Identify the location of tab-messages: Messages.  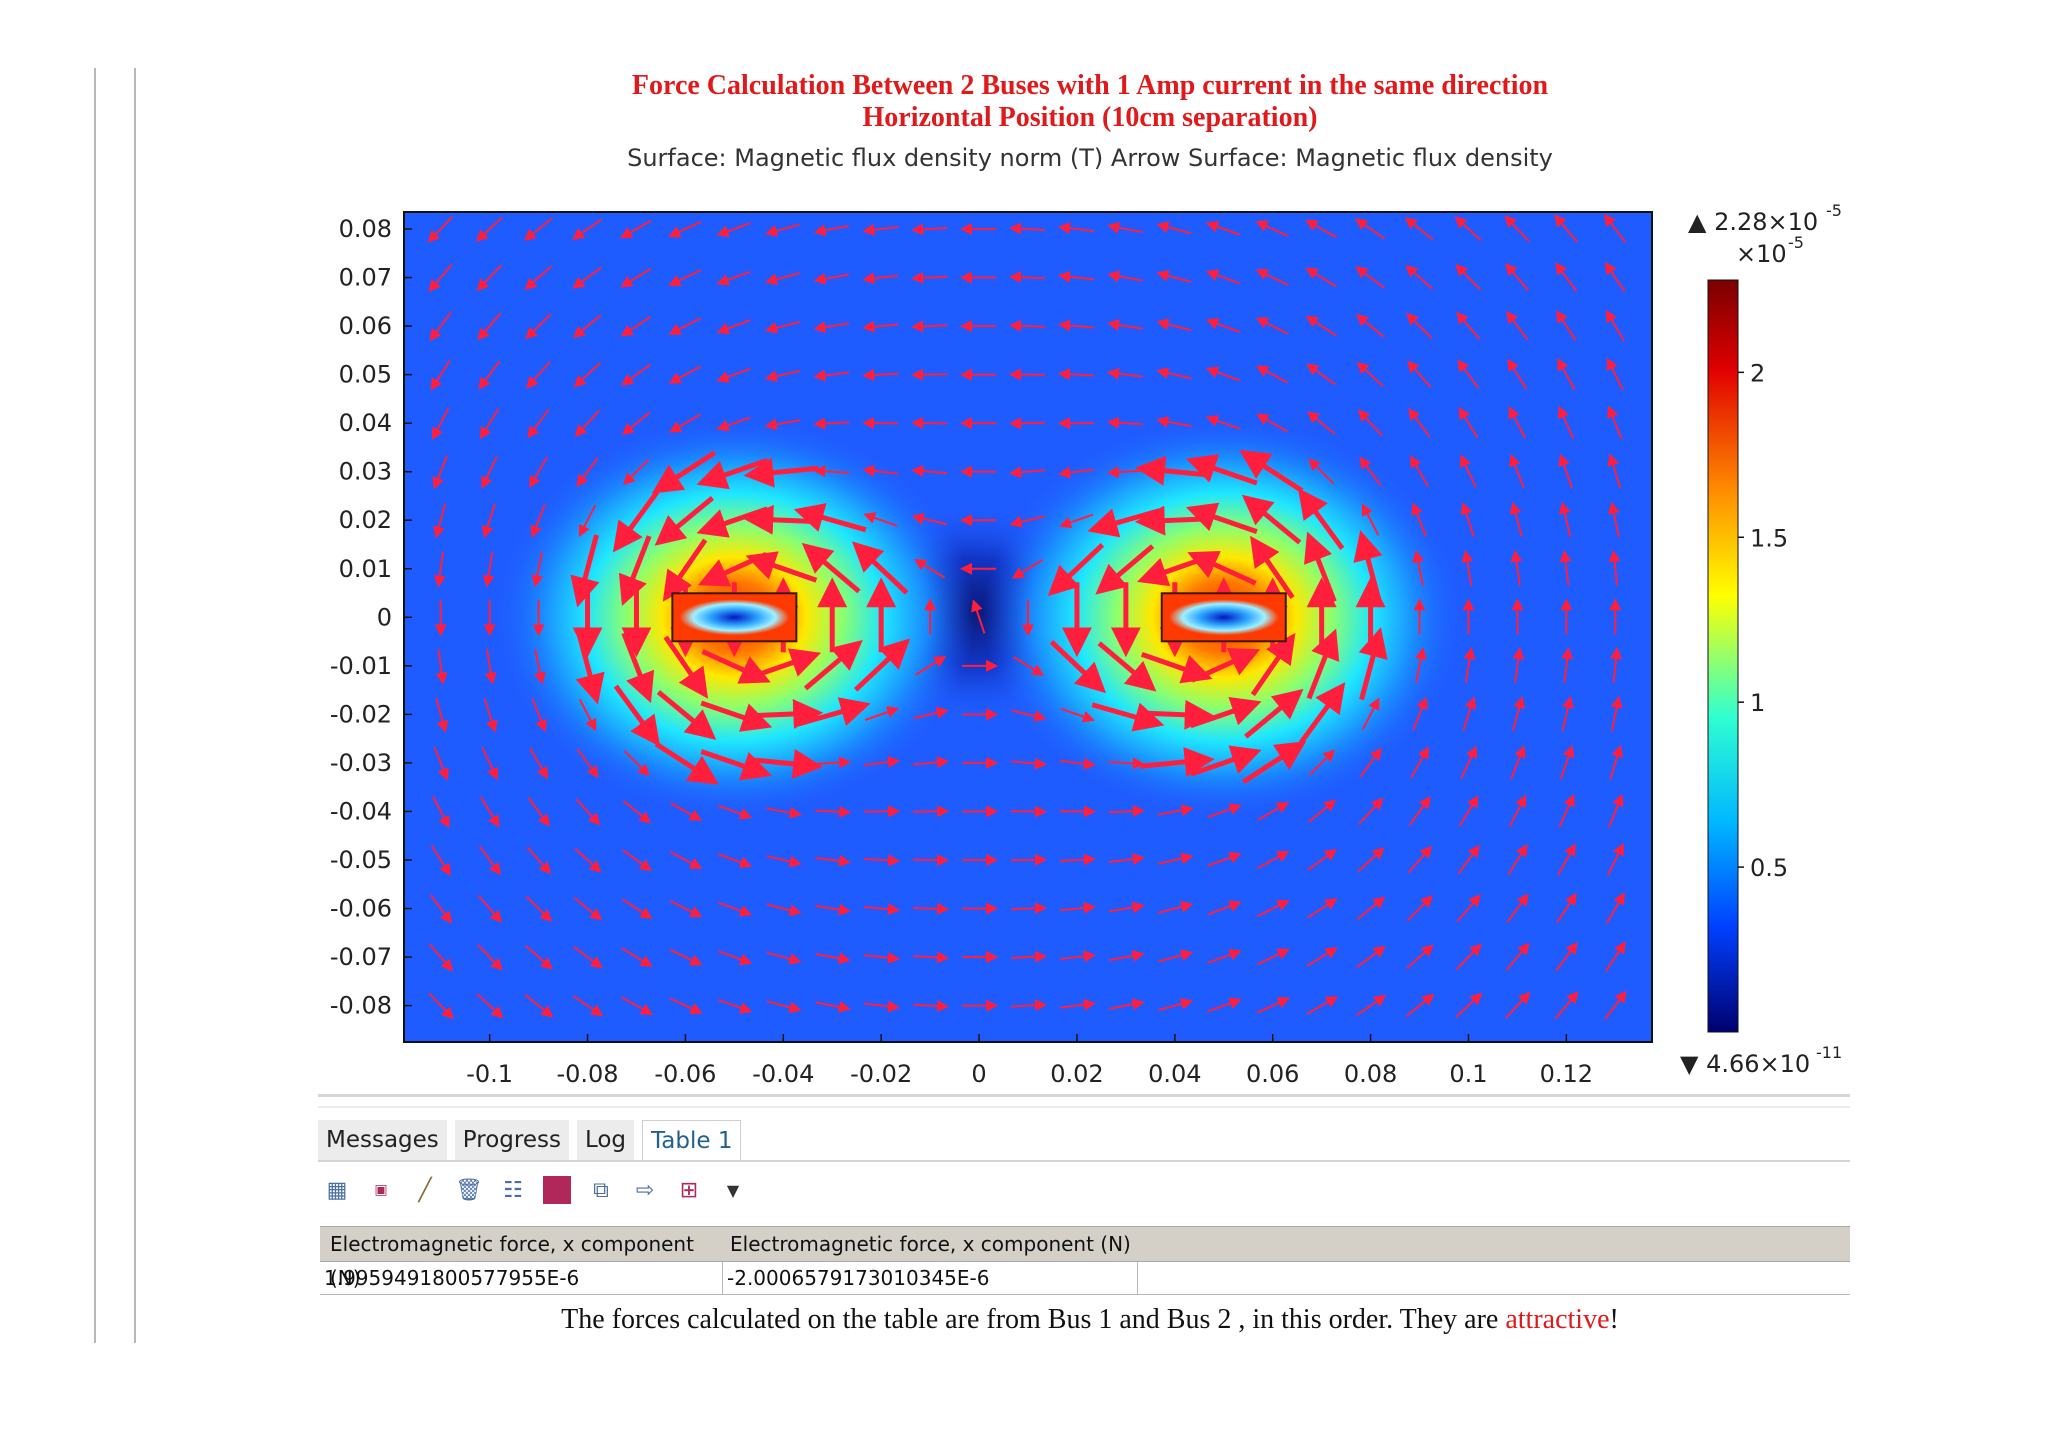
(382, 1140).